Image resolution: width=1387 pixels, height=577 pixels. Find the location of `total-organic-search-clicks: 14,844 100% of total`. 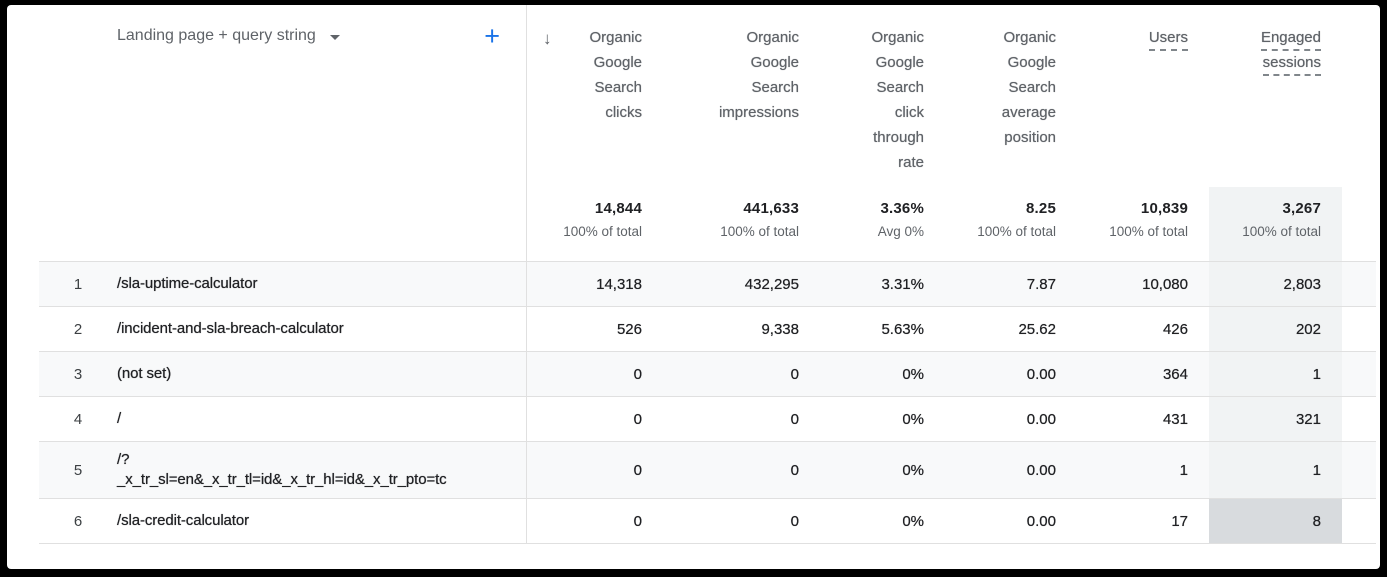

total-organic-search-clicks: 14,844 100% of total is located at coordinates (594, 224).